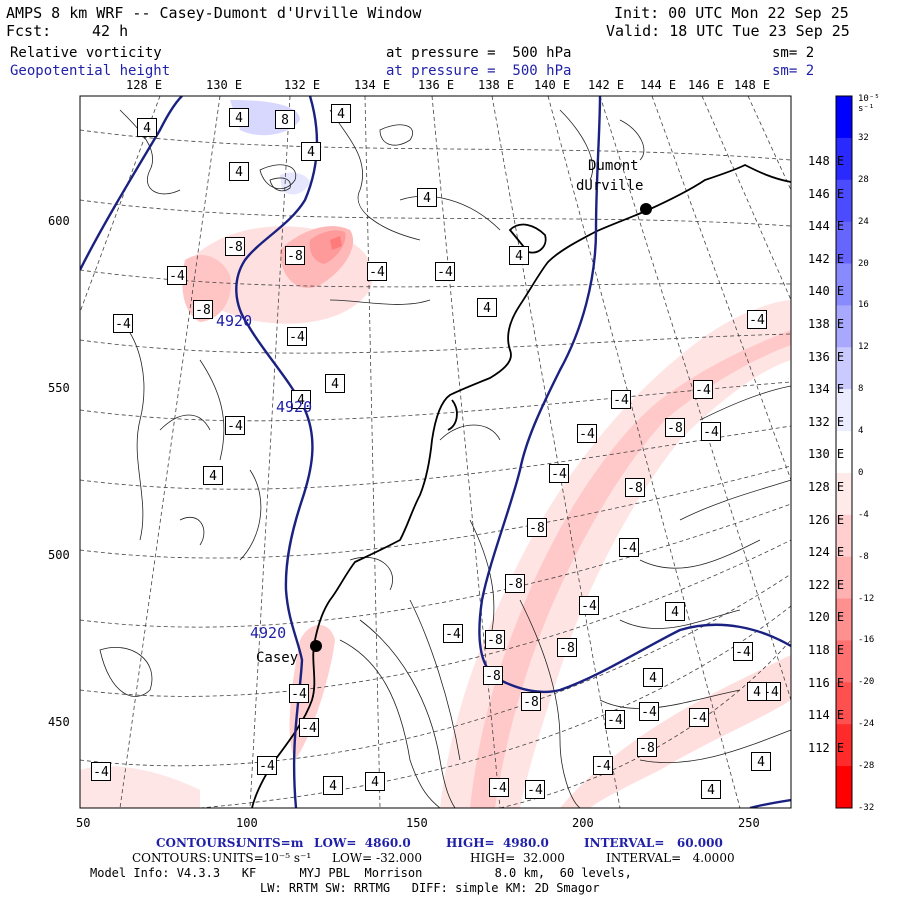  What do you see at coordinates (59, 221) in the screenshot?
I see `y-tick-label: 600` at bounding box center [59, 221].